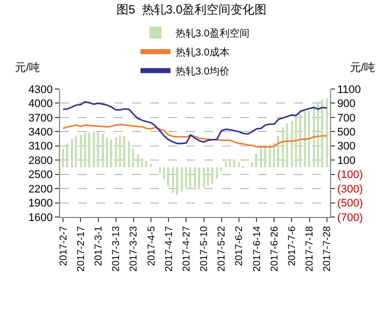 This screenshot has height=333, width=383. I want to click on x-tick-label: 2017-4-27, so click(186, 249).